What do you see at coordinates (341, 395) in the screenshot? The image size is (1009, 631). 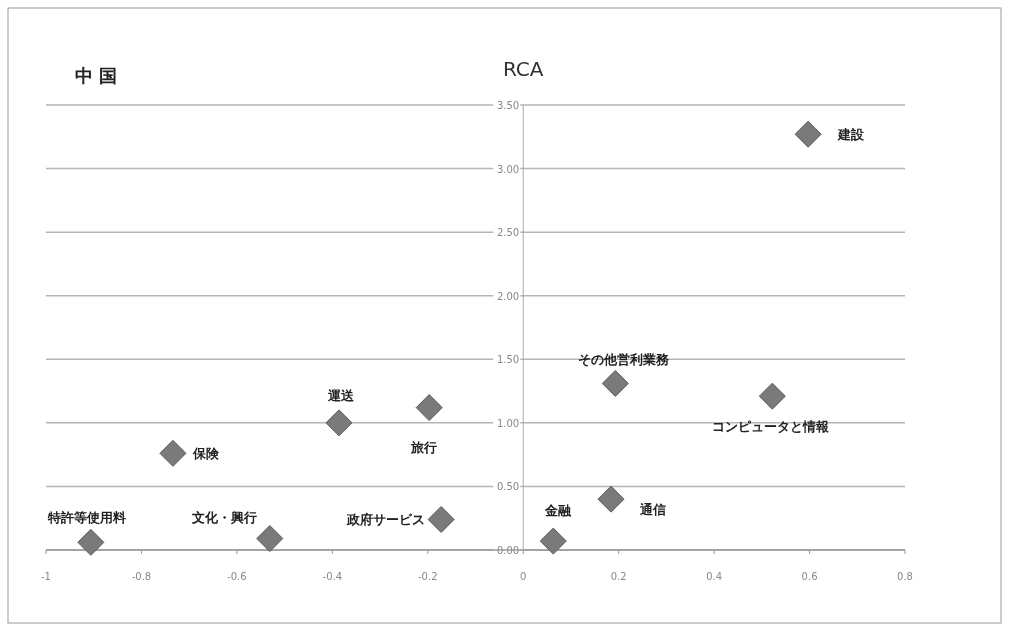 I see `annotation: 運送` at bounding box center [341, 395].